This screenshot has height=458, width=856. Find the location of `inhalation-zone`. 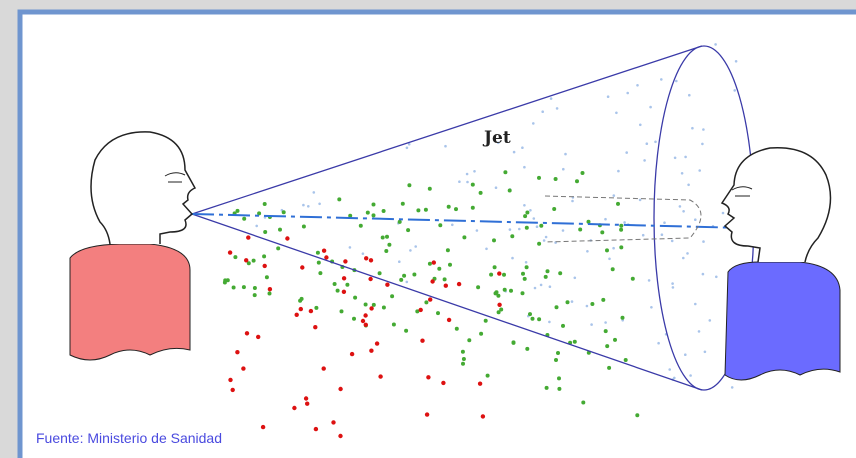

inhalation-zone is located at coordinates (623, 219).